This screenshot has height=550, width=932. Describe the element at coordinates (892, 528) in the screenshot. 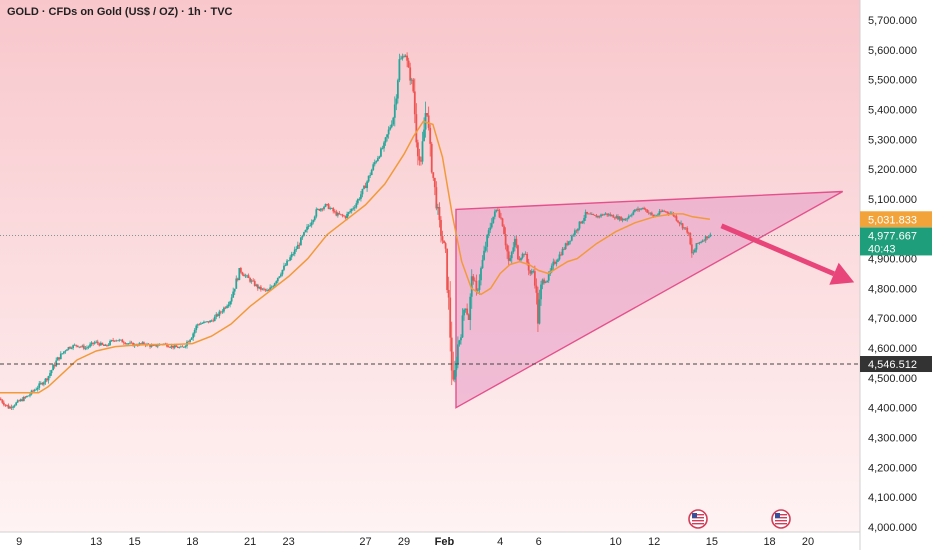

I see `y-tick-label: 4,000.000` at that location.